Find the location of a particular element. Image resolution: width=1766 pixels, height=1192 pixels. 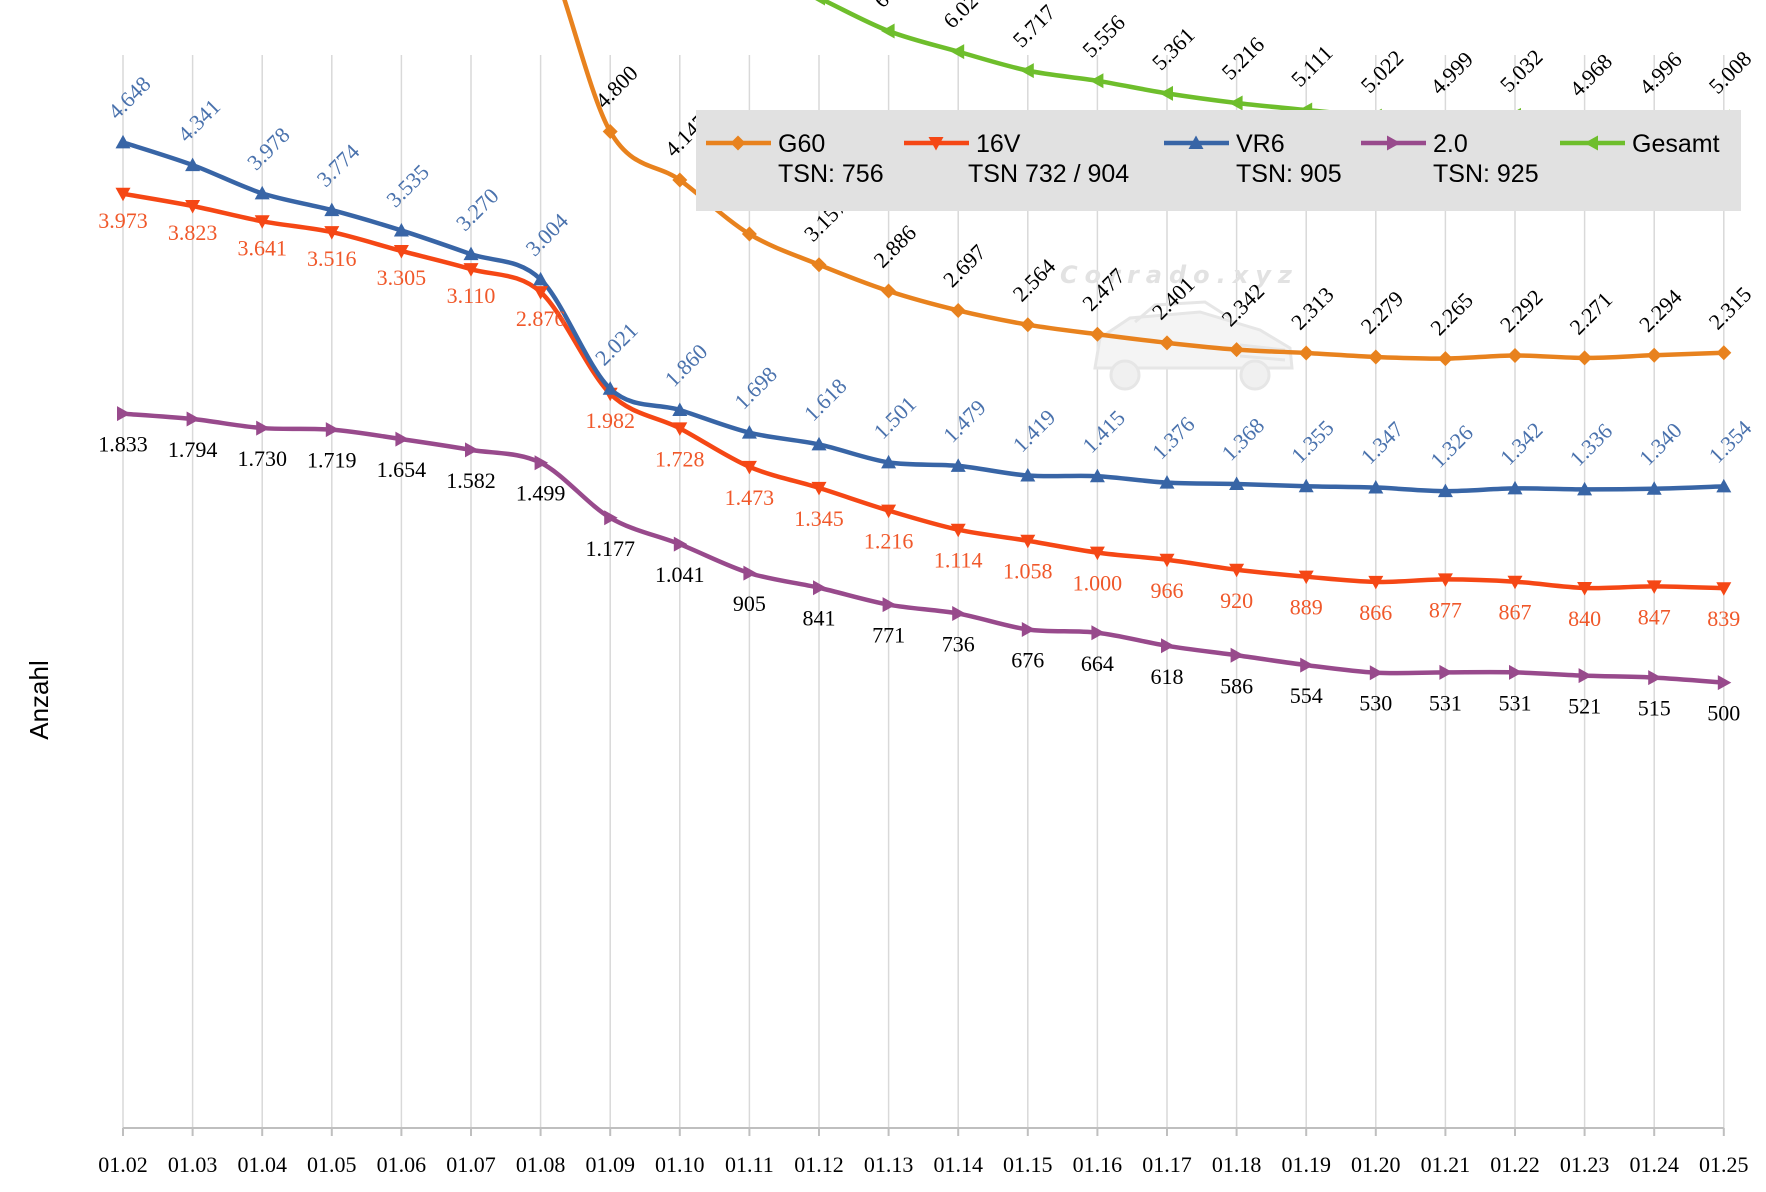

legend-name-v20: 2.0 is located at coordinates (1450, 144).